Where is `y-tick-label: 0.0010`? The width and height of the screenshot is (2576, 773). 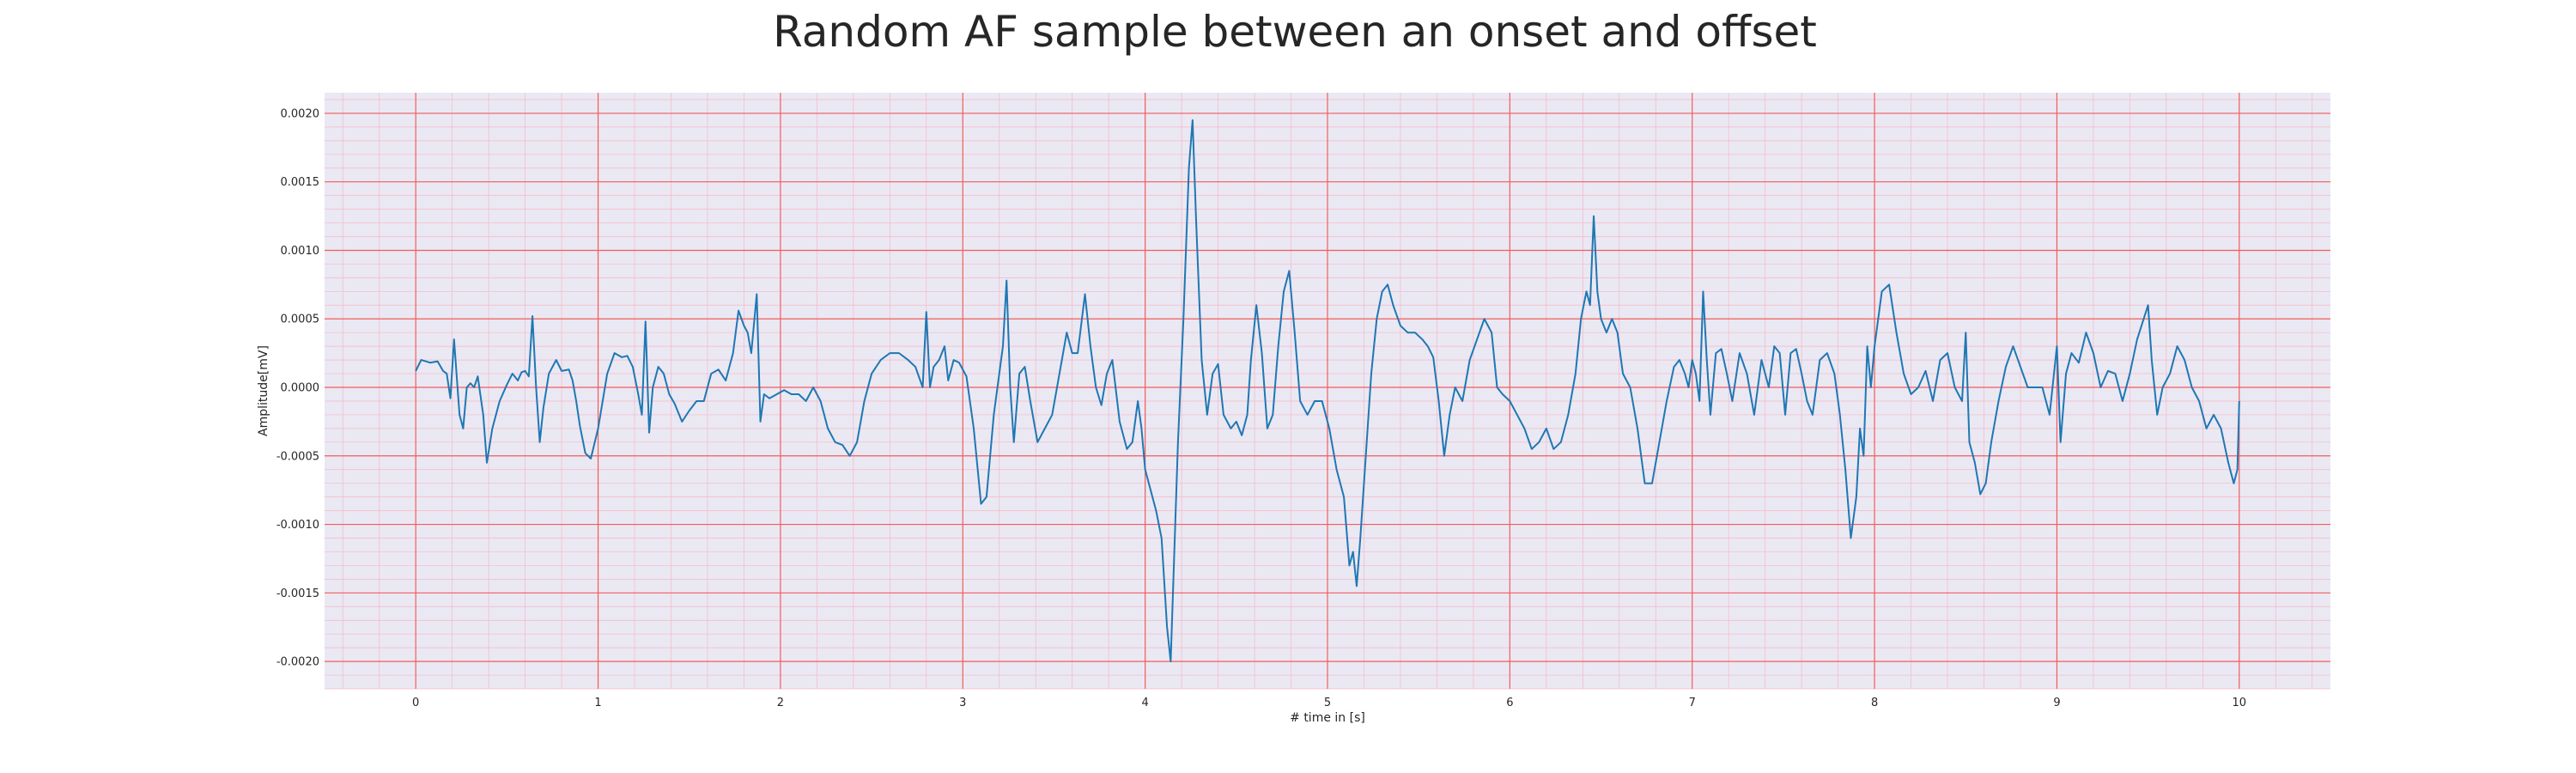 y-tick-label: 0.0010 is located at coordinates (301, 251).